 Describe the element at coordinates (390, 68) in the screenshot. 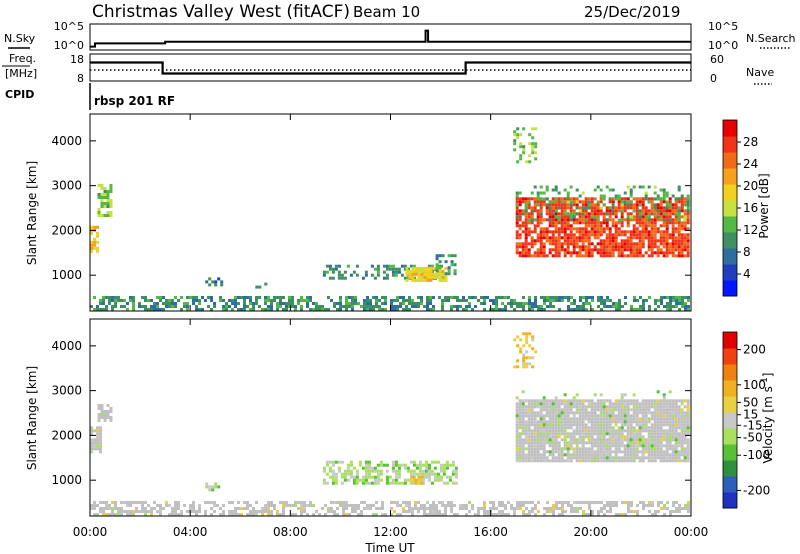

I see `frequency-series-line` at that location.